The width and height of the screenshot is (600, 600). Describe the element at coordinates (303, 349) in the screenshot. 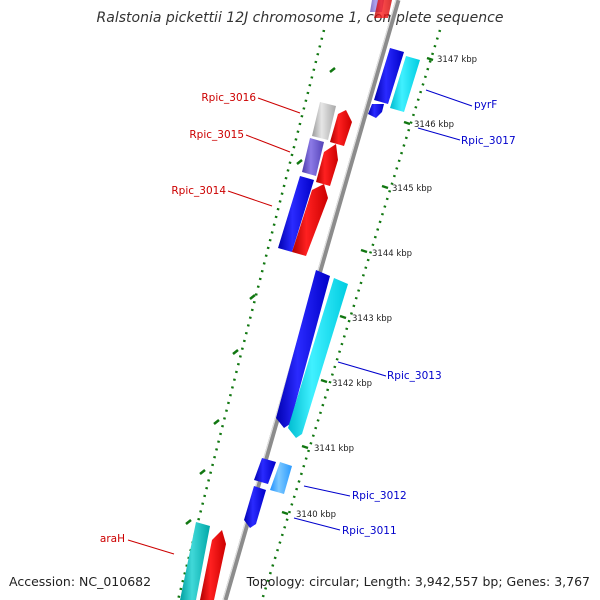

I see `gene-large-blue` at that location.